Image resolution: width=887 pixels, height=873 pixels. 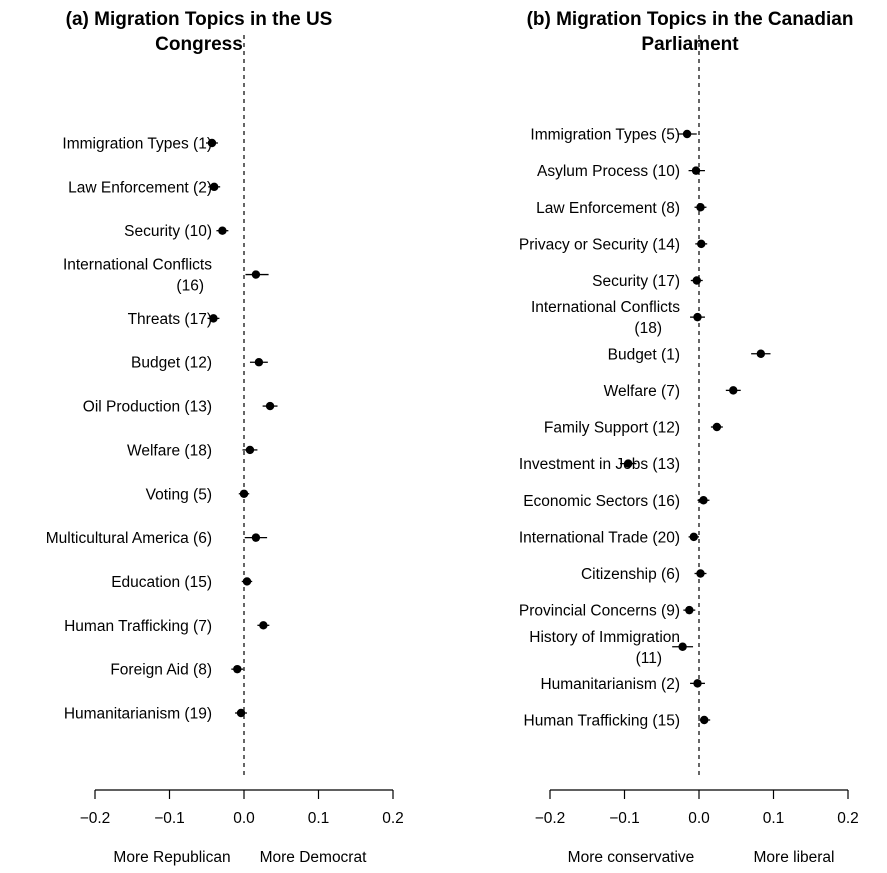 What do you see at coordinates (137, 276) in the screenshot?
I see `topic-label: International Conflicts (16)` at bounding box center [137, 276].